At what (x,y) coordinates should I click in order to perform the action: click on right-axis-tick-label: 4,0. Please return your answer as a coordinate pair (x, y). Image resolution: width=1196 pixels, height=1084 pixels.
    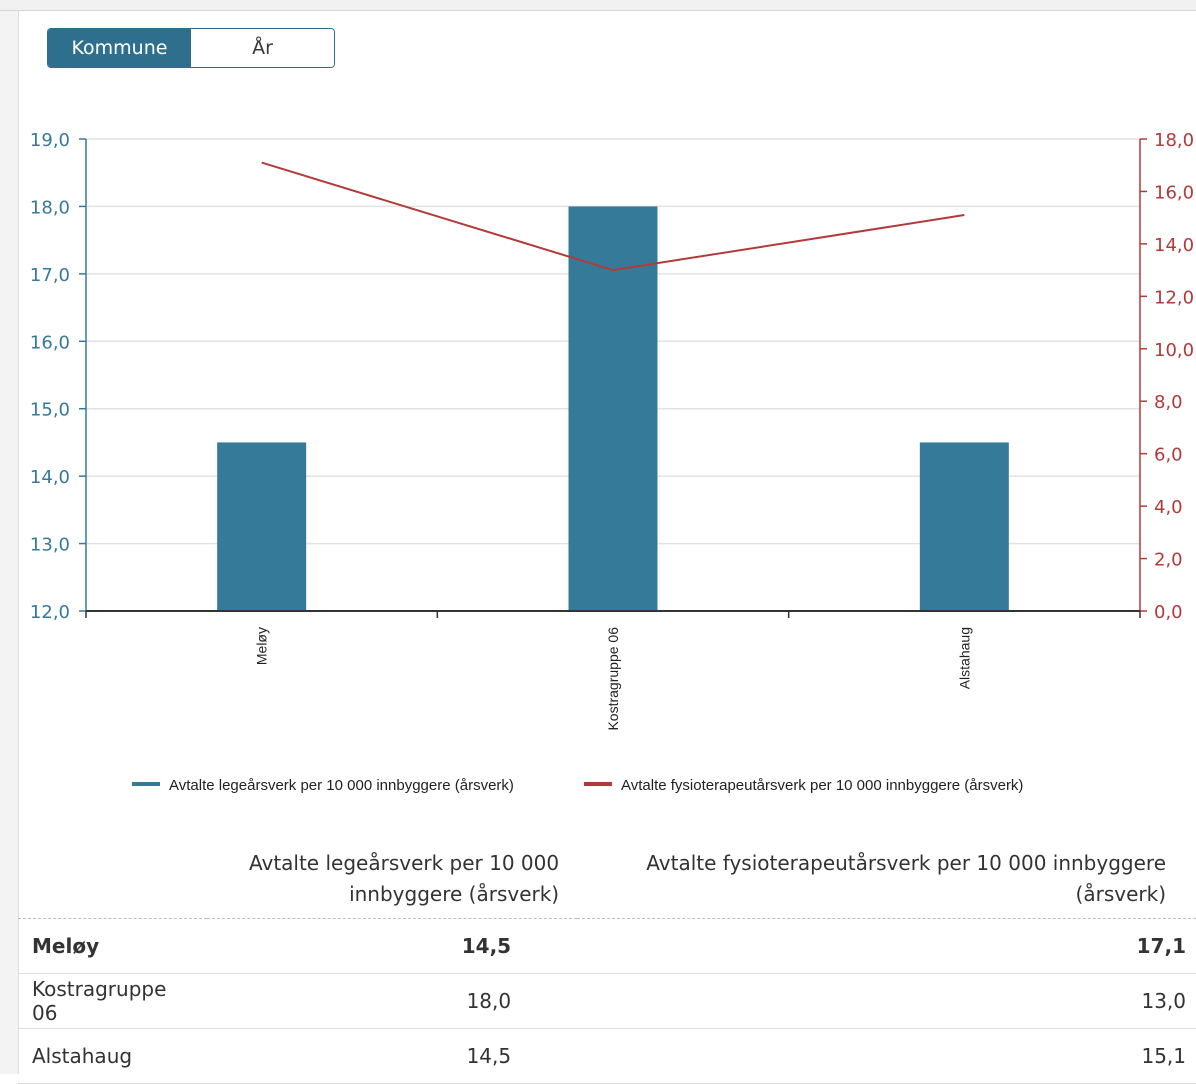
    Looking at the image, I should click on (1168, 507).